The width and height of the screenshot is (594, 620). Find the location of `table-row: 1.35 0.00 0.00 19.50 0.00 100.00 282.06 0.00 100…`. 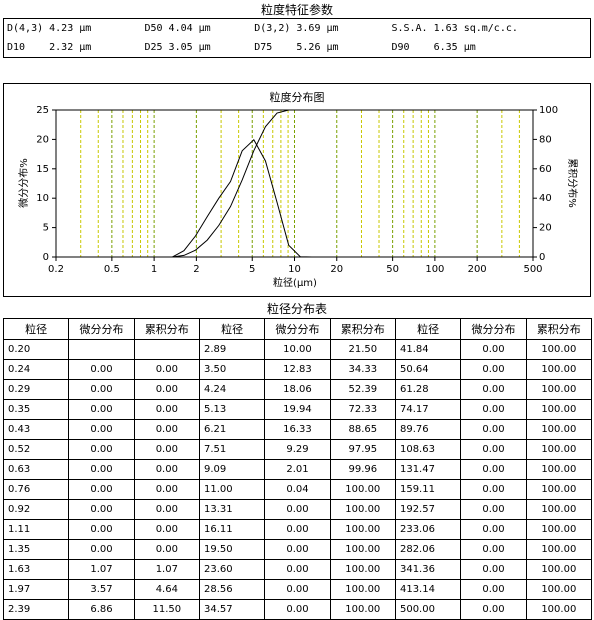

table-row: 1.35 0.00 0.00 19.50 0.00 100.00 282.06 0.00 100… is located at coordinates (297, 549).